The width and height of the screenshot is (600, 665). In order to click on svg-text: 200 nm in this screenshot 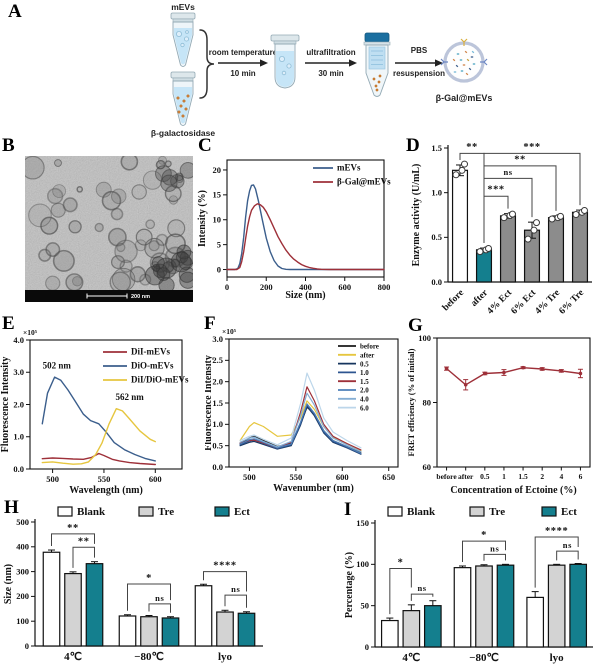, I will do `click(140, 297)`.